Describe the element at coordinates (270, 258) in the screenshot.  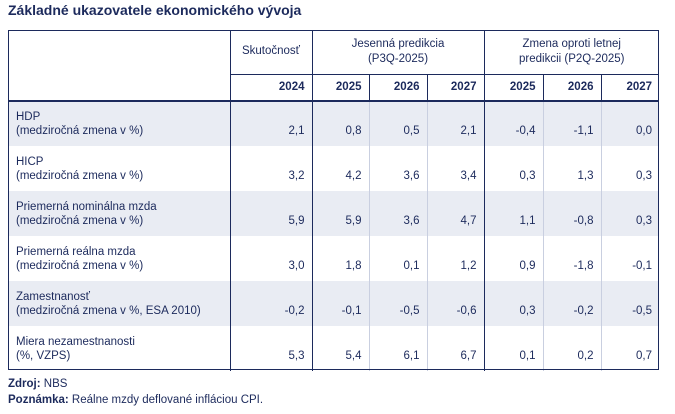
I see `table-cell: 3,0` at that location.